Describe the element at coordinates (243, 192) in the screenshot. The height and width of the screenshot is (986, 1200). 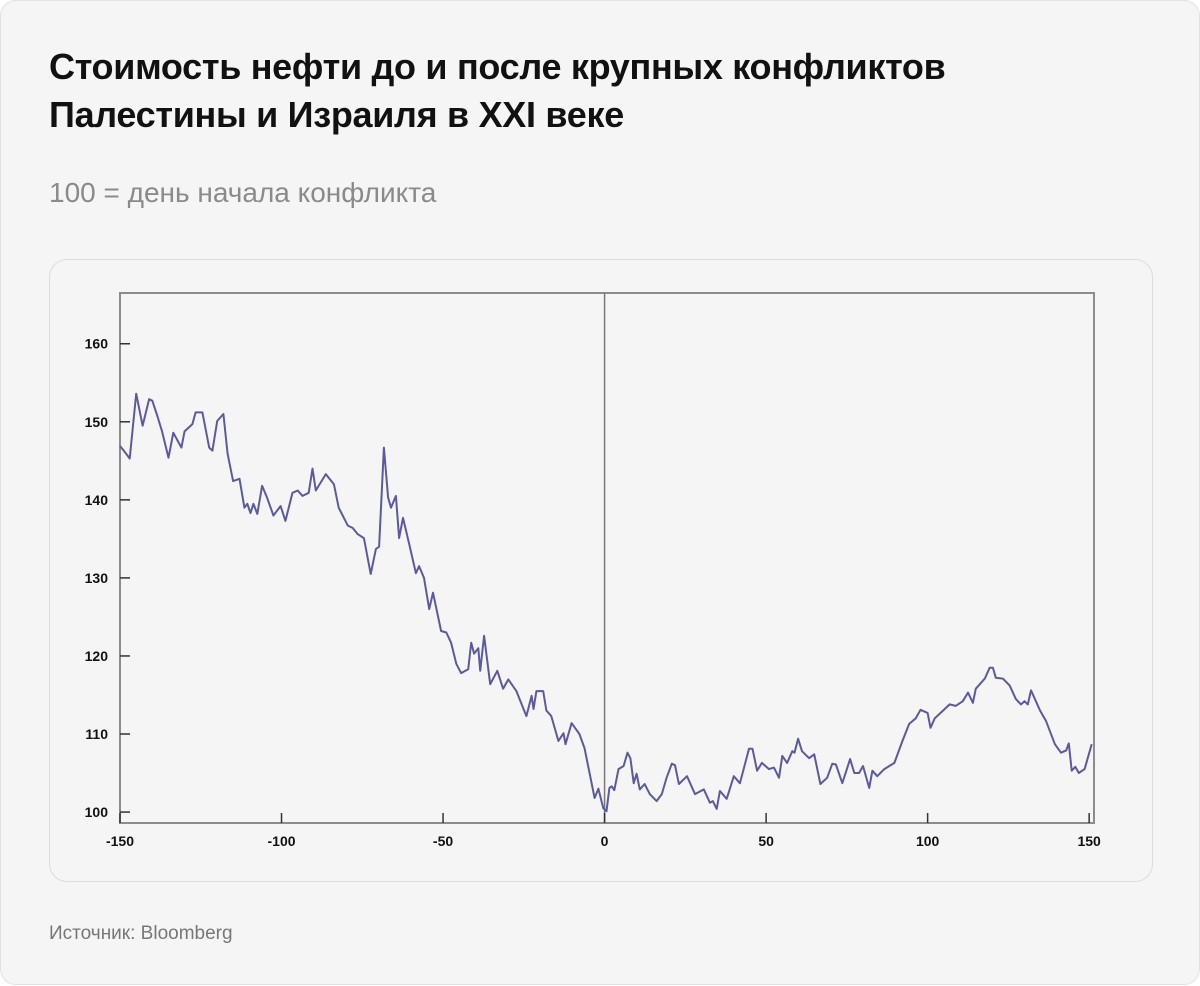
I see `chart-subtitle: 100 = день начала конфликта` at that location.